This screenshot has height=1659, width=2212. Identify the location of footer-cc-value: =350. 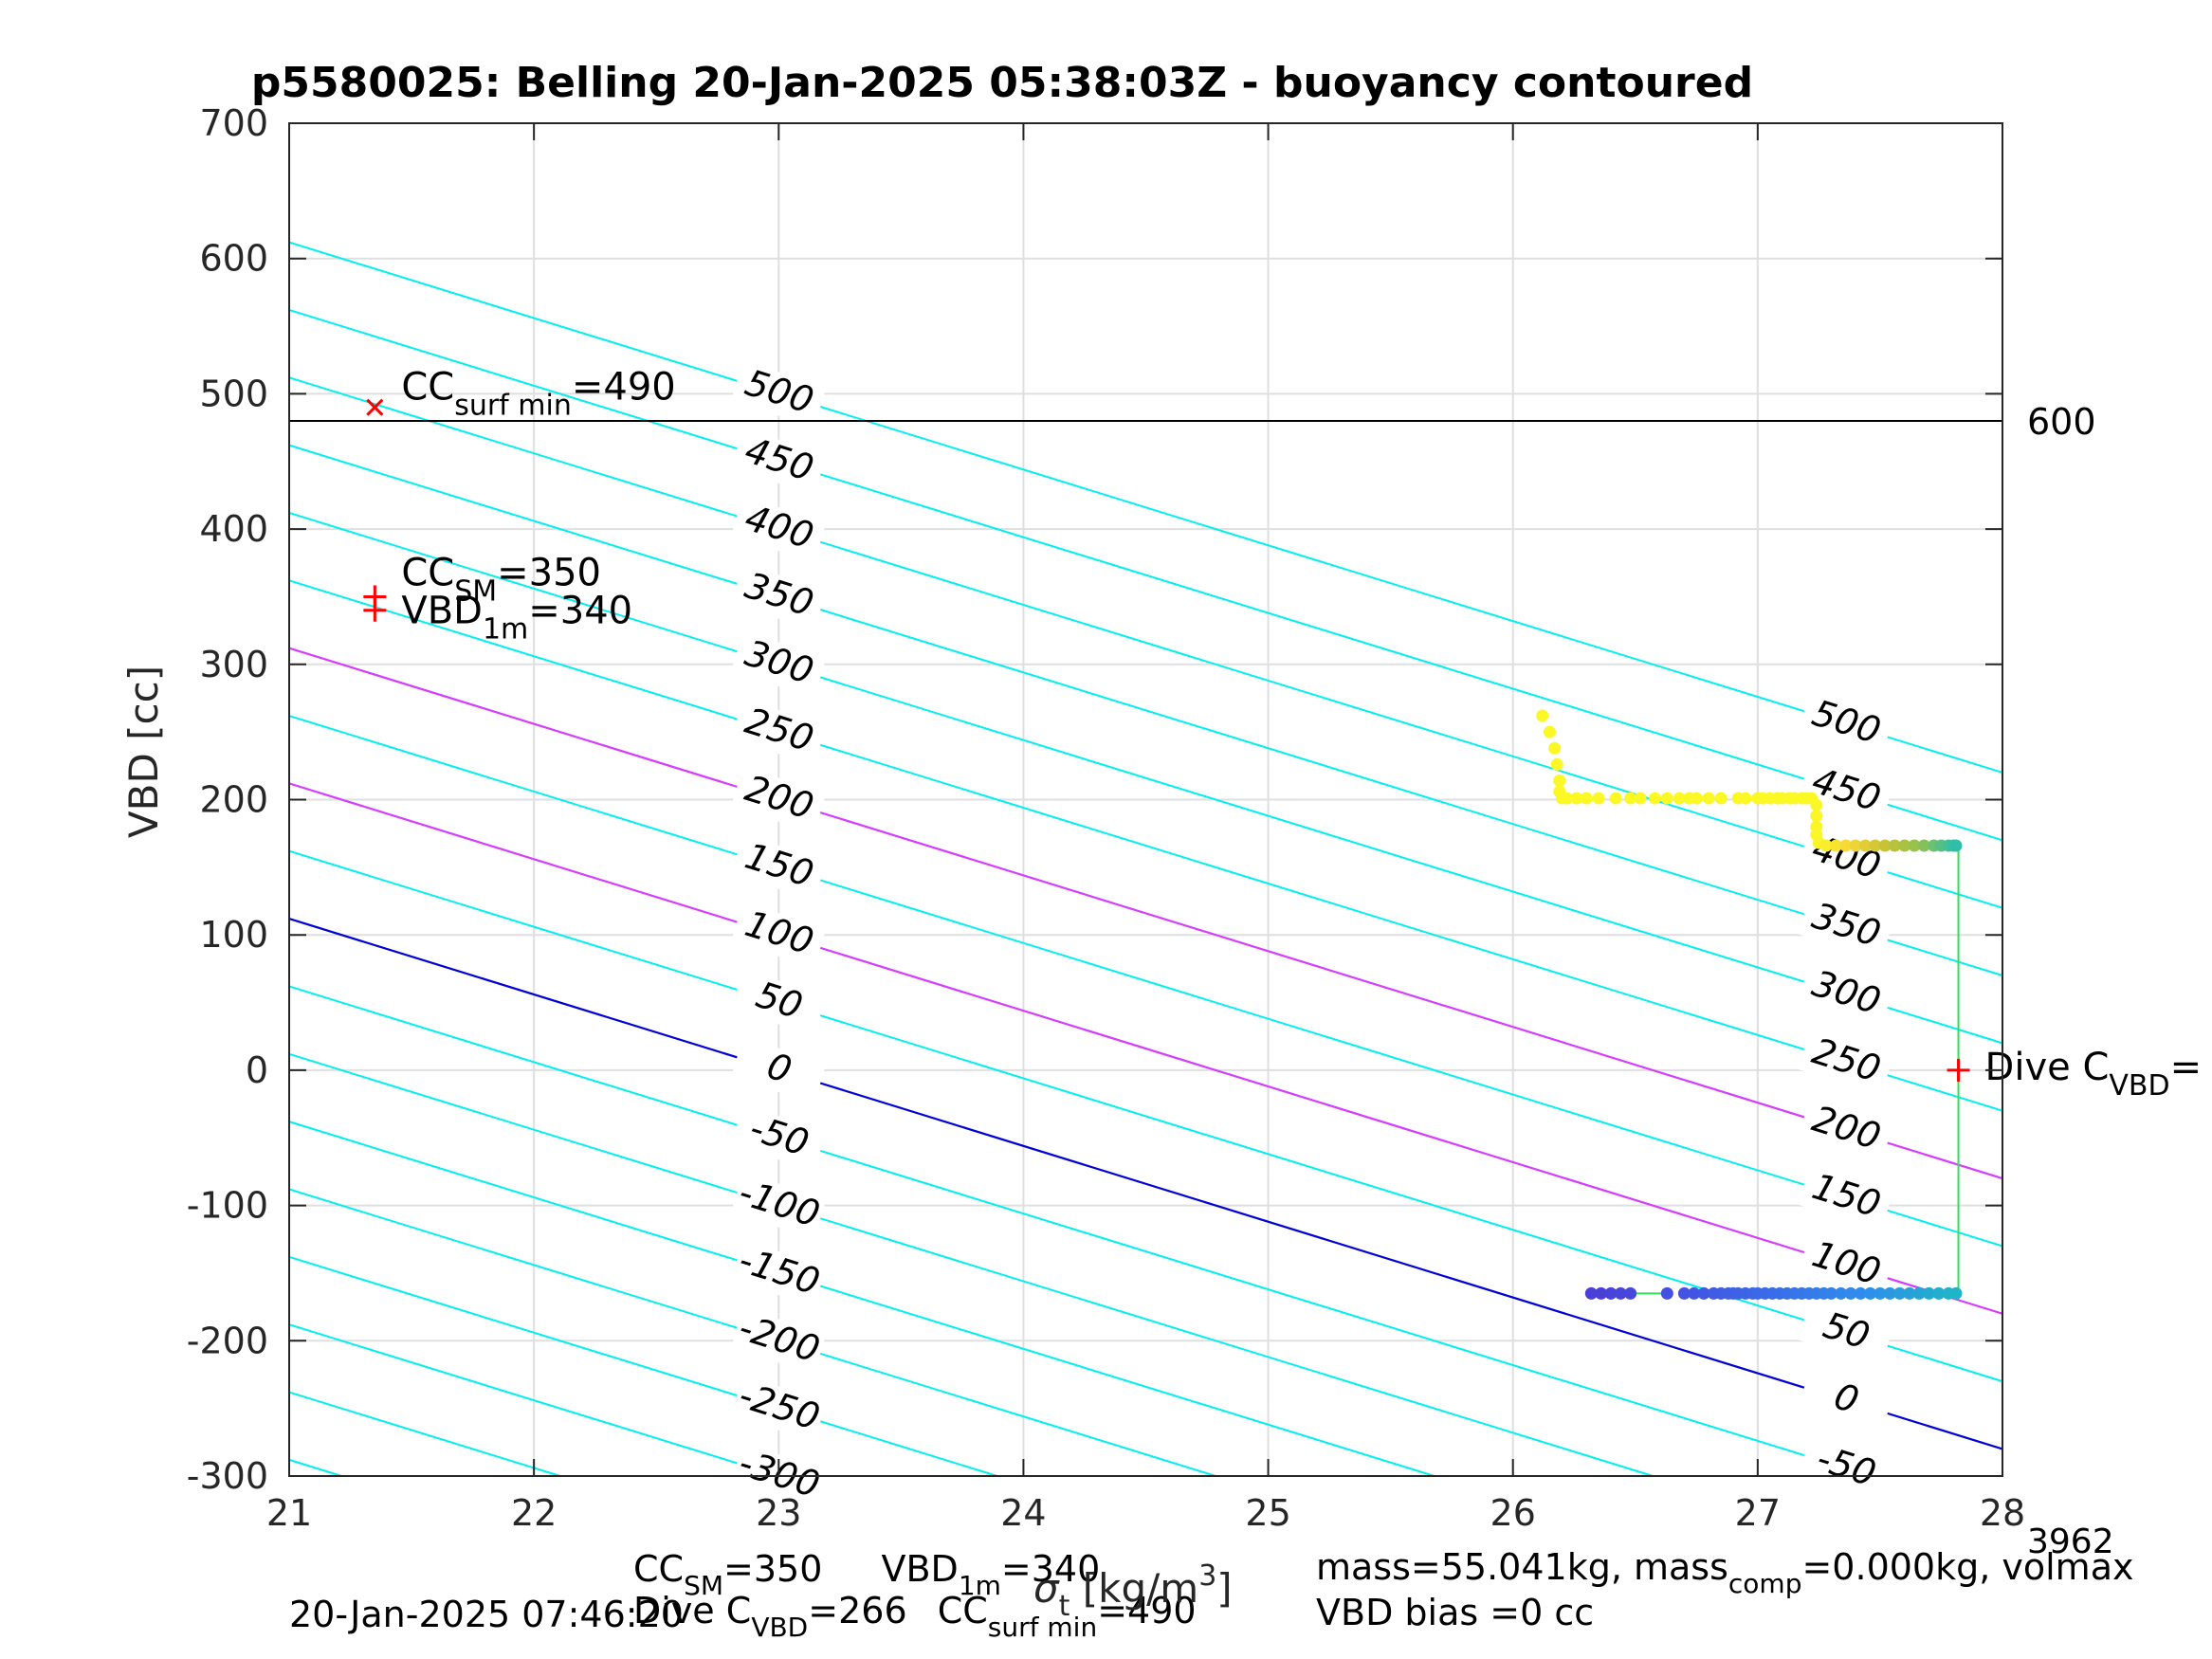
(772, 1569).